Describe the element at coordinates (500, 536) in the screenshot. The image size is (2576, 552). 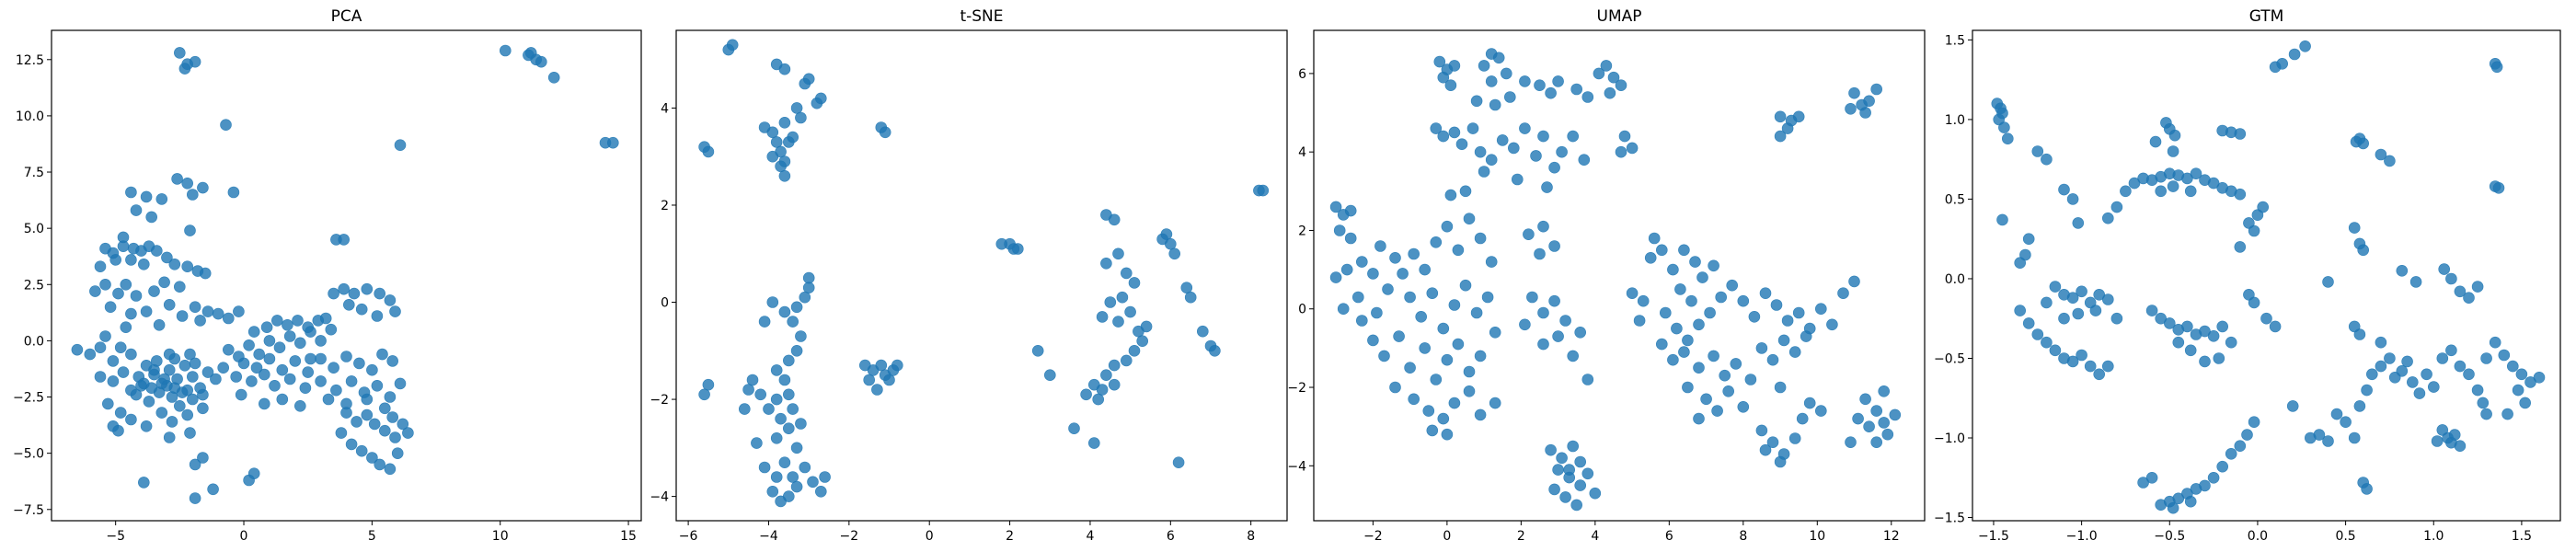
I see `pca-xtick-label: 10` at that location.